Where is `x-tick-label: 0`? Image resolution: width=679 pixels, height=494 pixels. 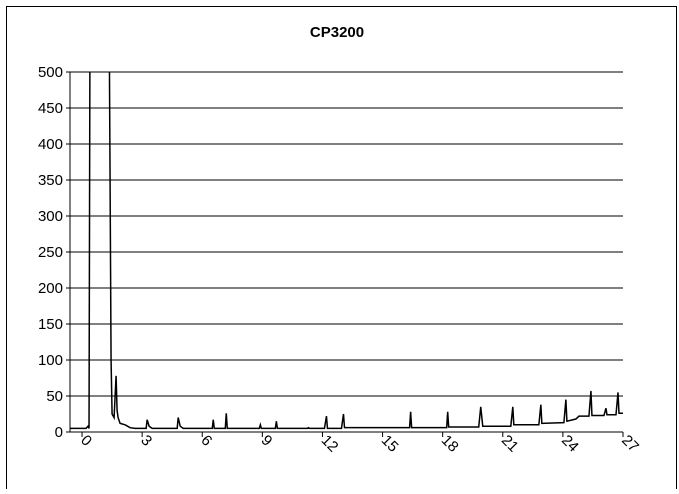 x-tick-label: 0 is located at coordinates (86, 441).